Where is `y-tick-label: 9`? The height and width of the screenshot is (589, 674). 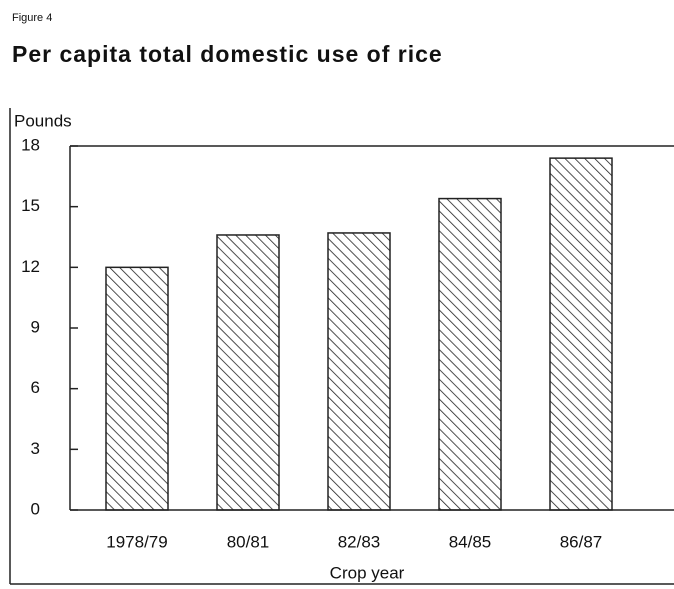 y-tick-label: 9 is located at coordinates (35, 326).